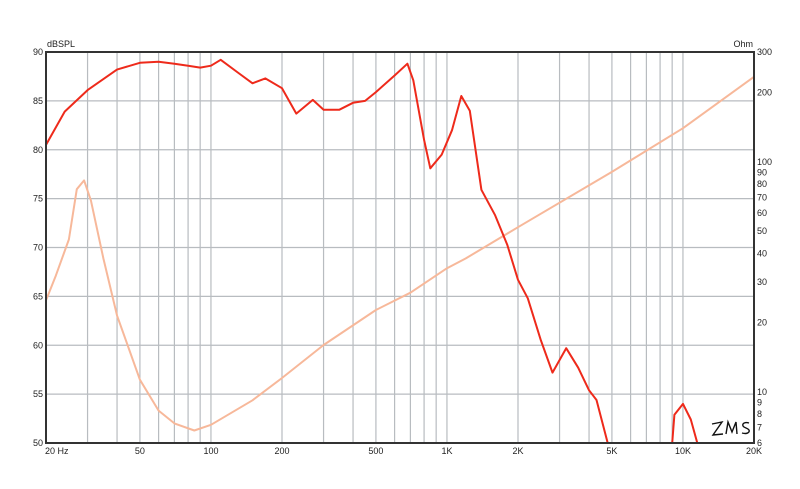 This screenshot has width=800, height=489. I want to click on x-tick-label: 10K, so click(683, 451).